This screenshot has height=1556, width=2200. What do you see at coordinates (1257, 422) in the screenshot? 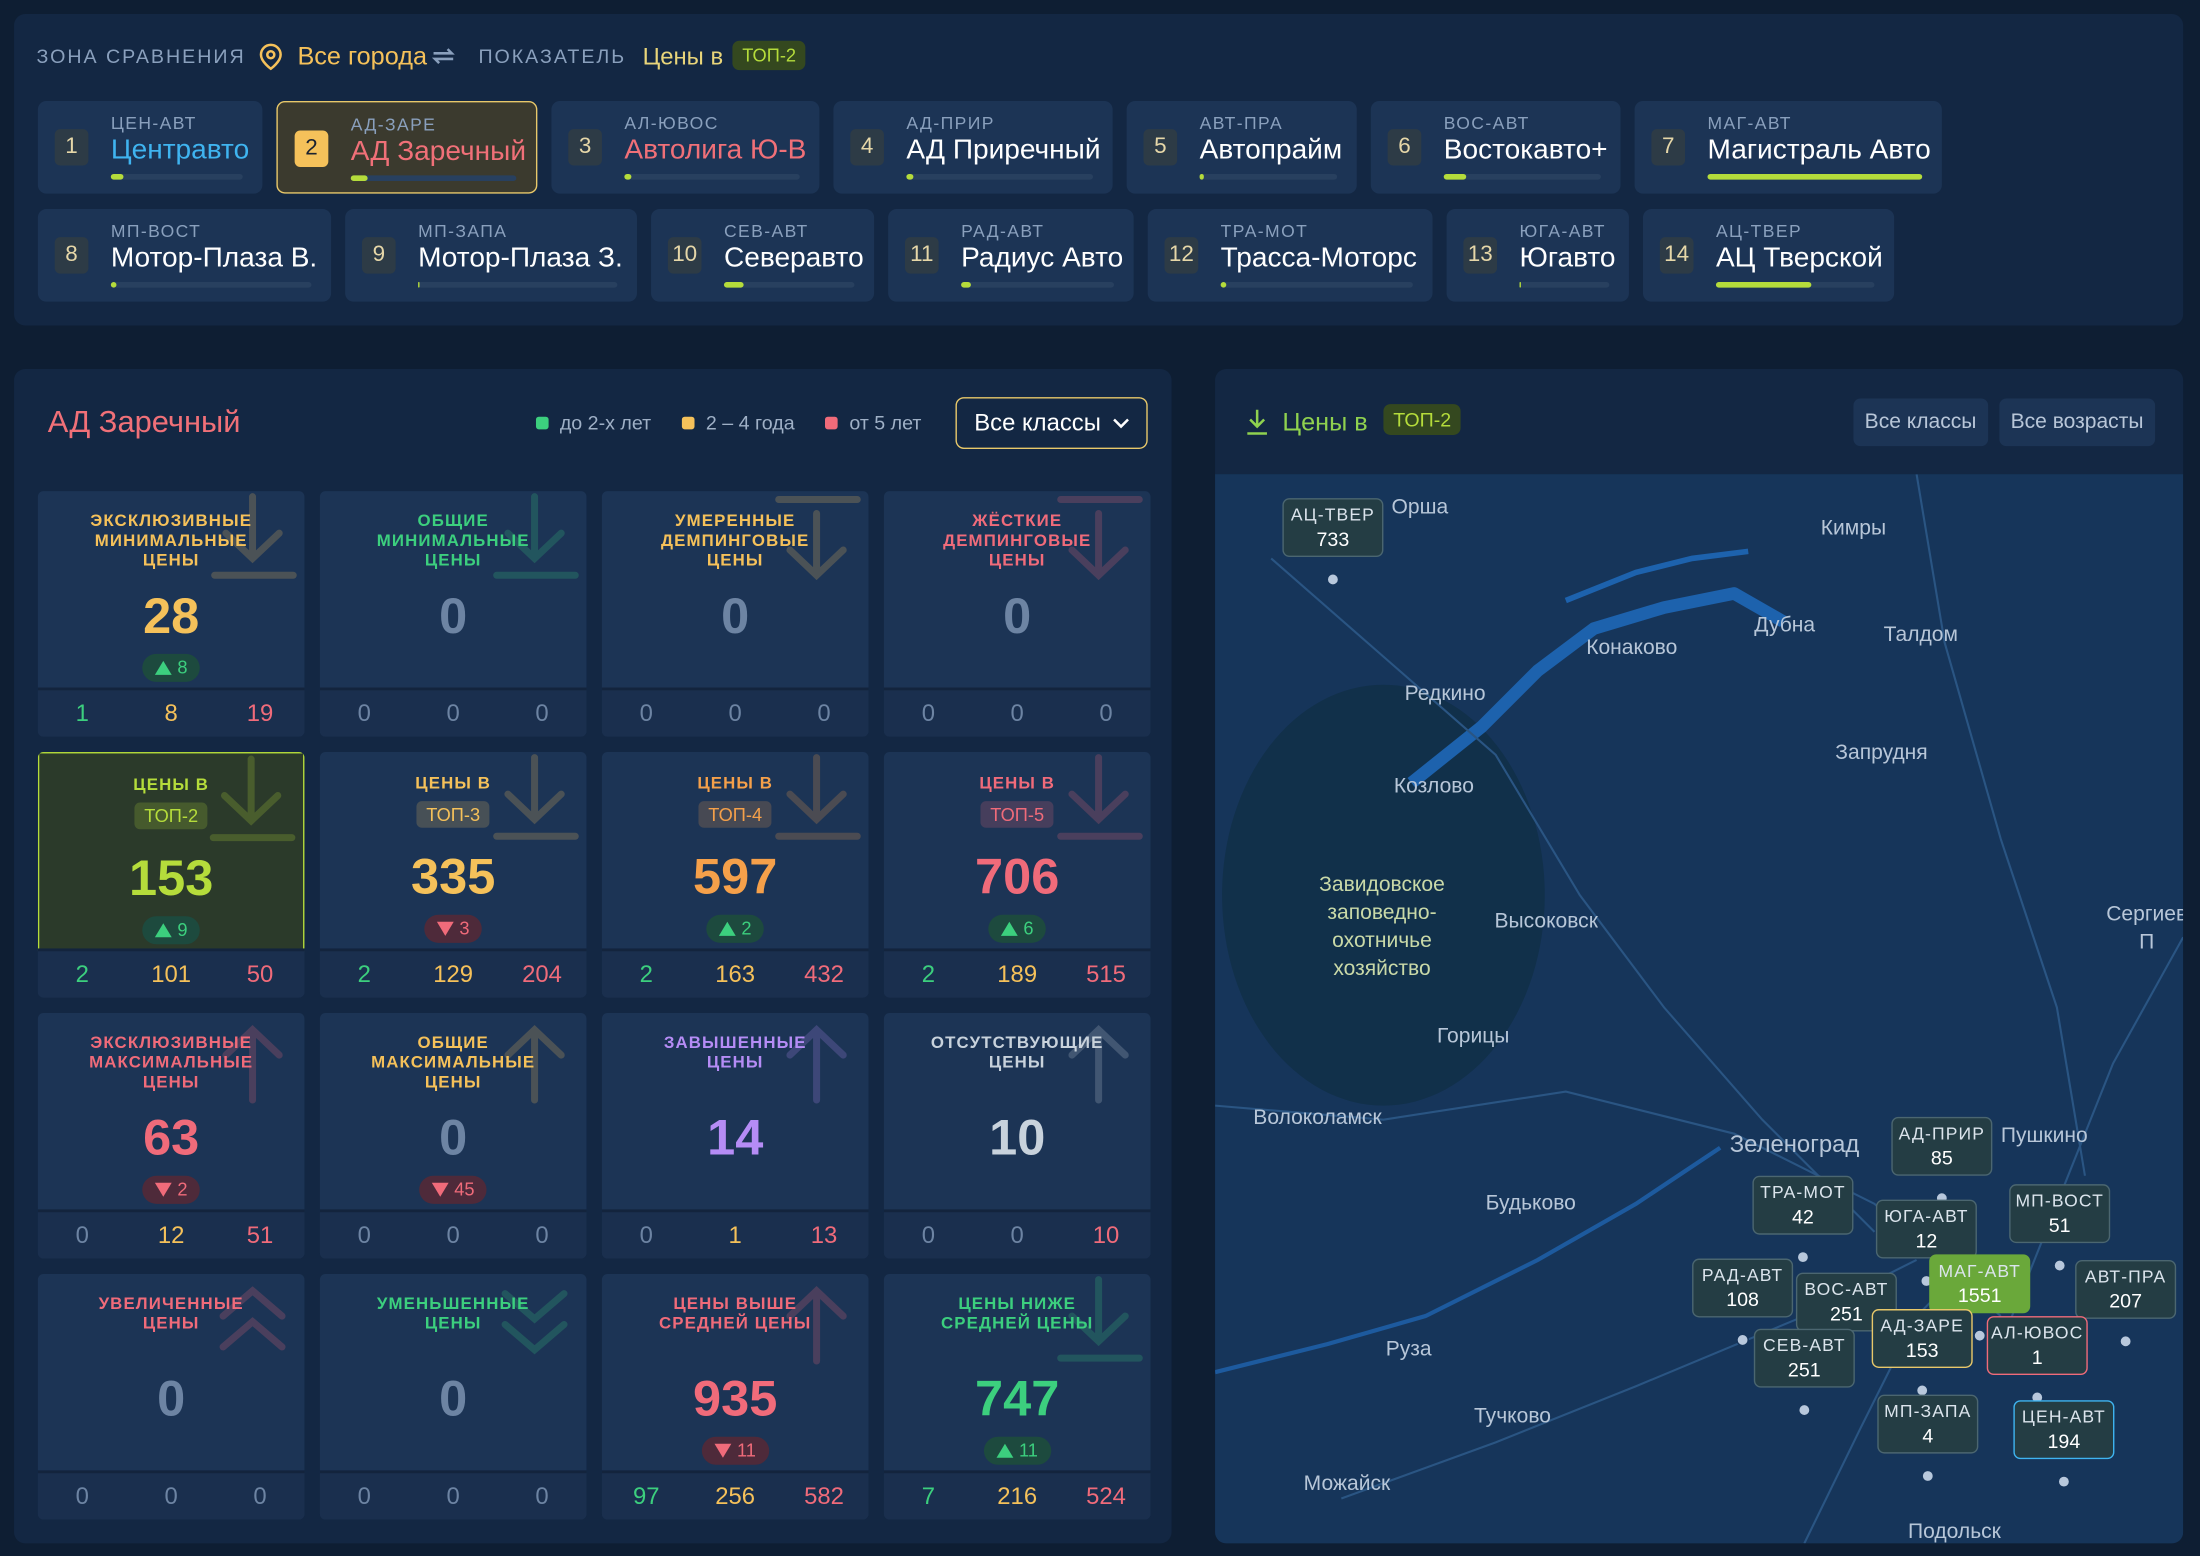
I see `download-icon` at bounding box center [1257, 422].